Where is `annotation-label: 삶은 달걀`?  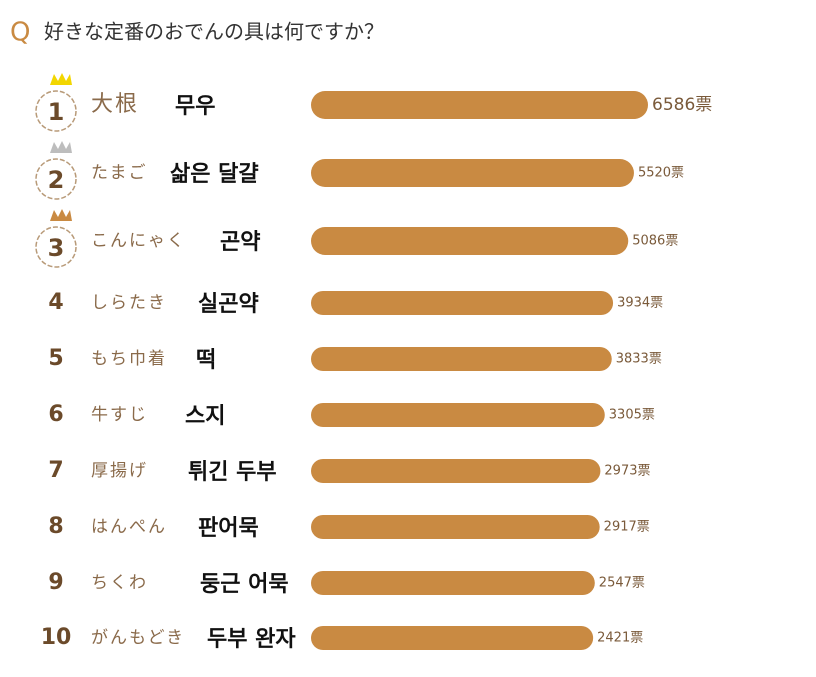 annotation-label: 삶은 달걀 is located at coordinates (214, 174).